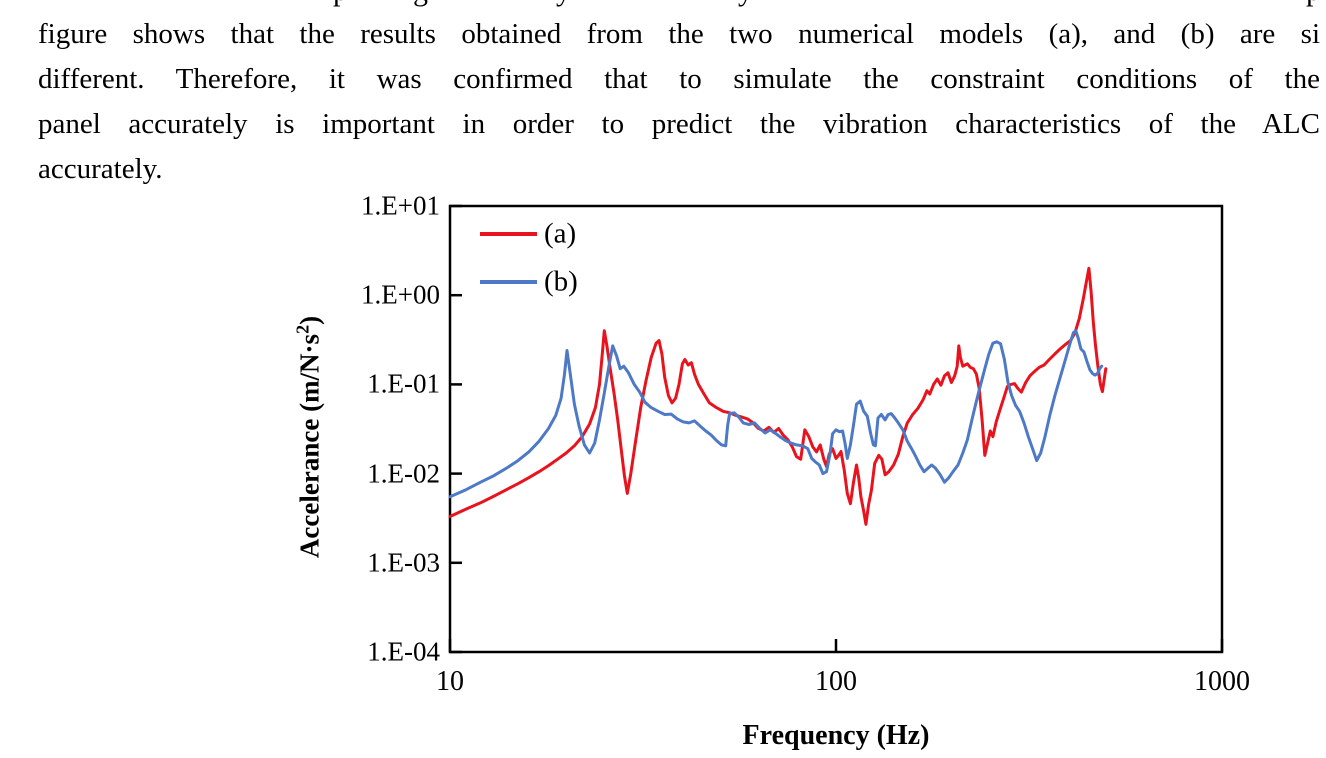 The width and height of the screenshot is (1326, 758). I want to click on series-b-line, so click(776, 414).